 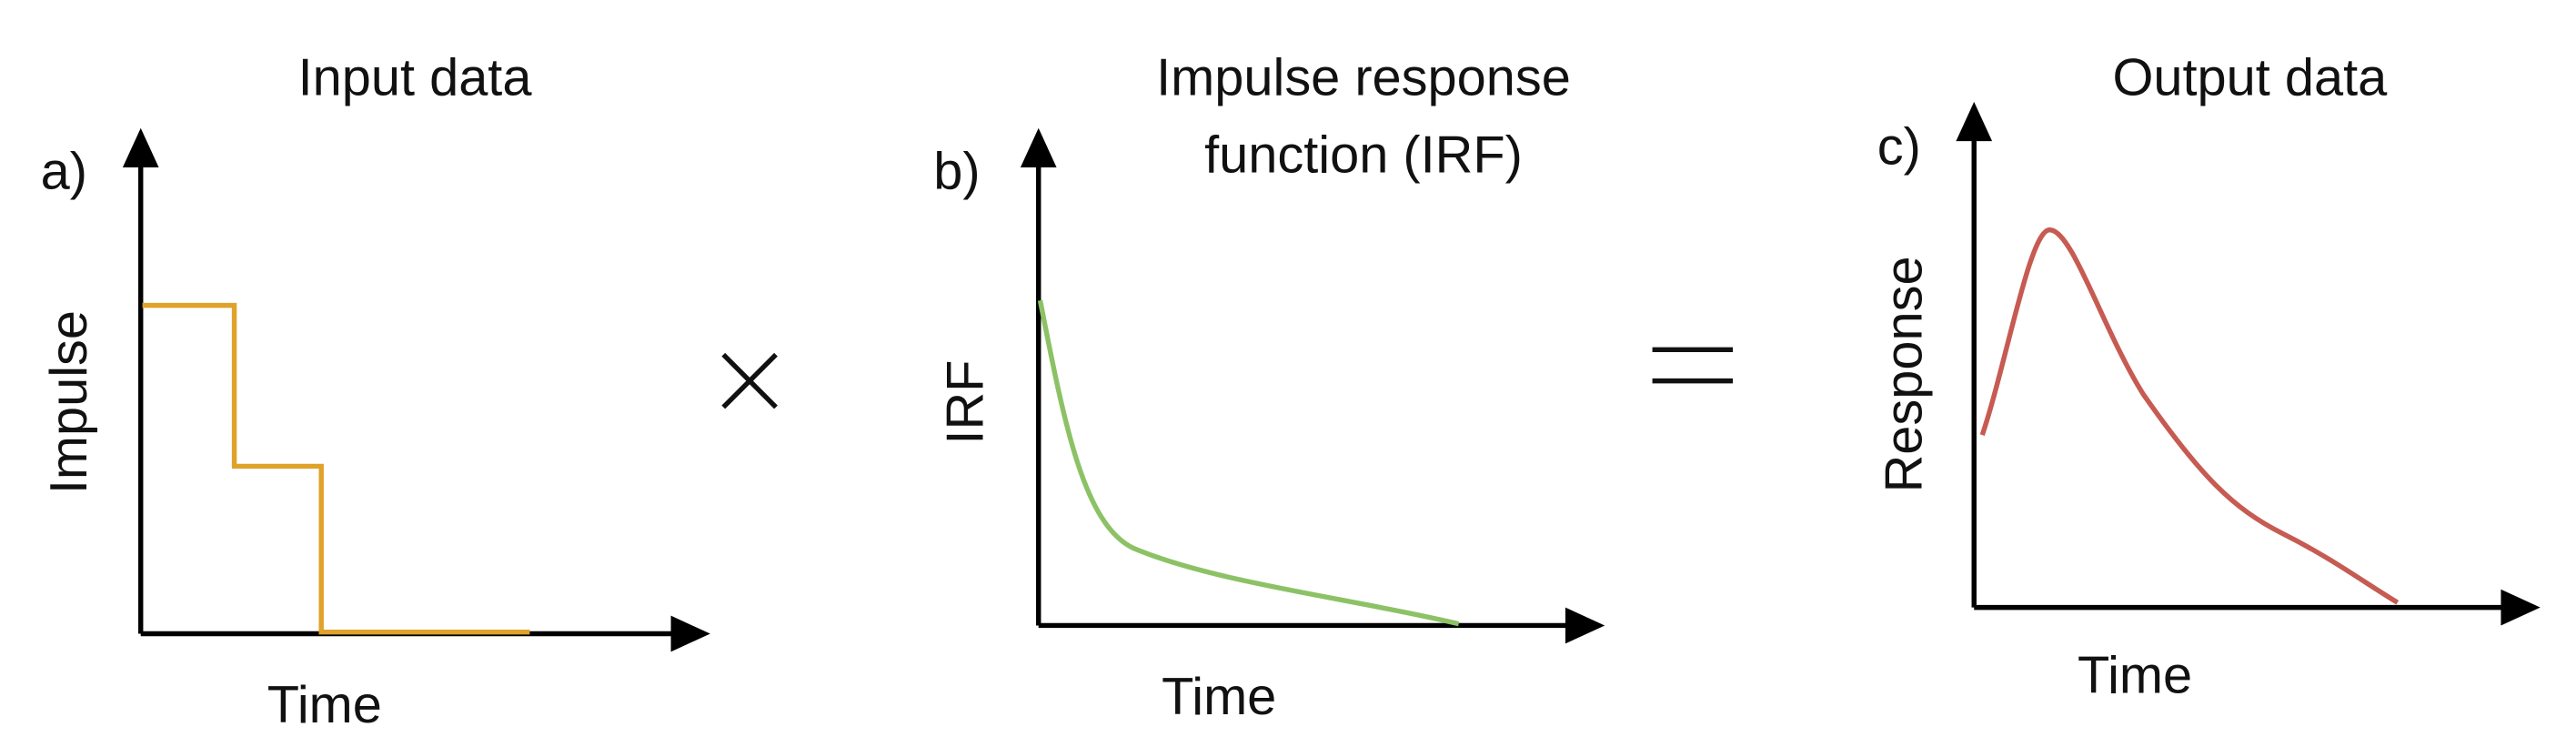 I want to click on irf-curve, so click(x=1248, y=463).